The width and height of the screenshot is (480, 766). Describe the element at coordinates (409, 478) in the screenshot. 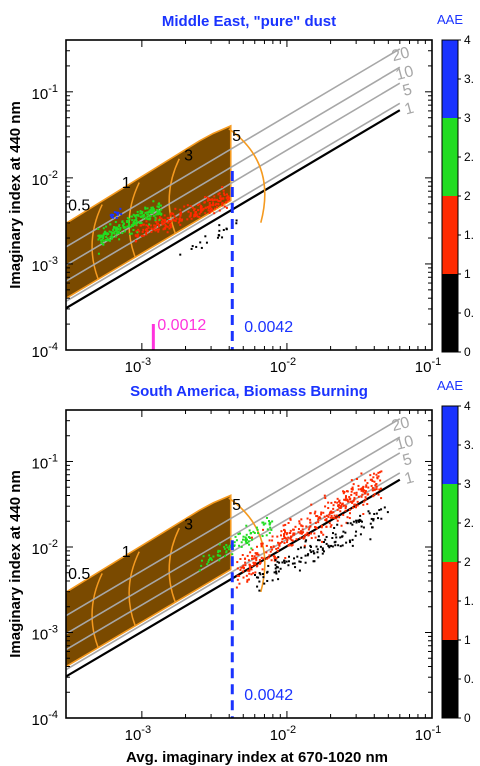

I see `reference-line-label: 1` at that location.